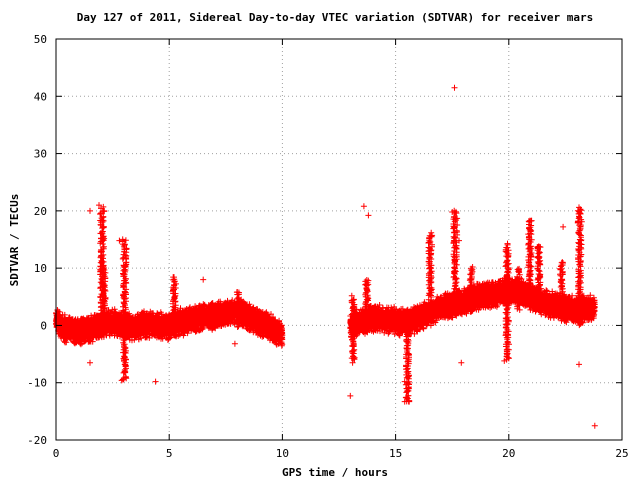 Image resolution: width=640 pixels, height=480 pixels. Describe the element at coordinates (335, 472) in the screenshot. I see `x-axis-label: GPS time / hours` at that location.